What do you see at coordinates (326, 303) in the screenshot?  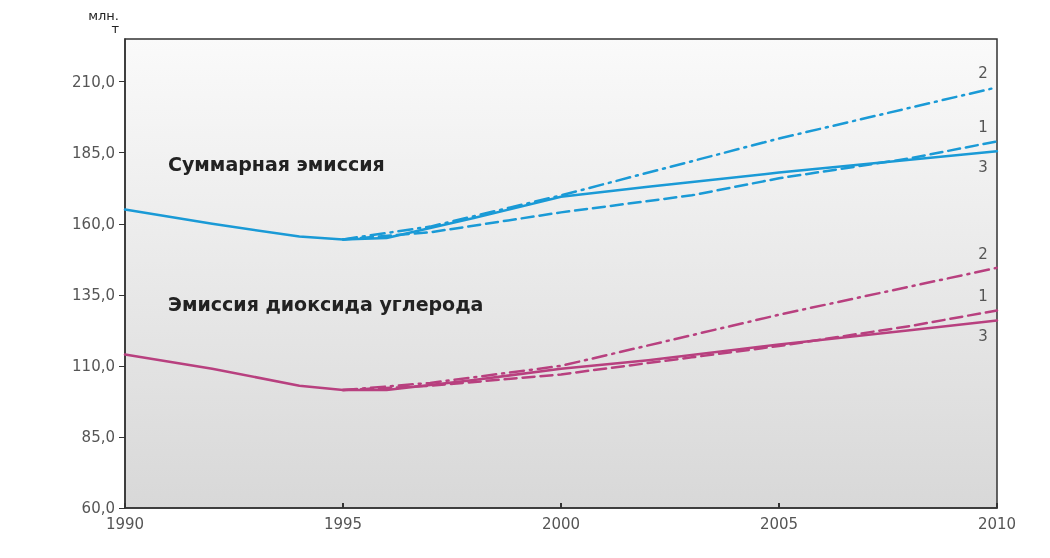 I see `annotation: Эмиссия диоксида углерода` at bounding box center [326, 303].